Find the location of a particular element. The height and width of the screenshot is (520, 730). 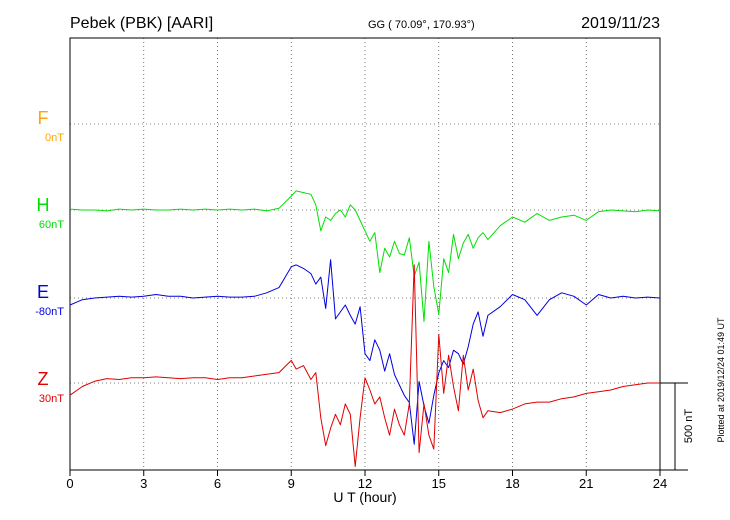

plotted-timestamp: Plotted at 2019/12/24 01:49 UT is located at coordinates (721, 380).